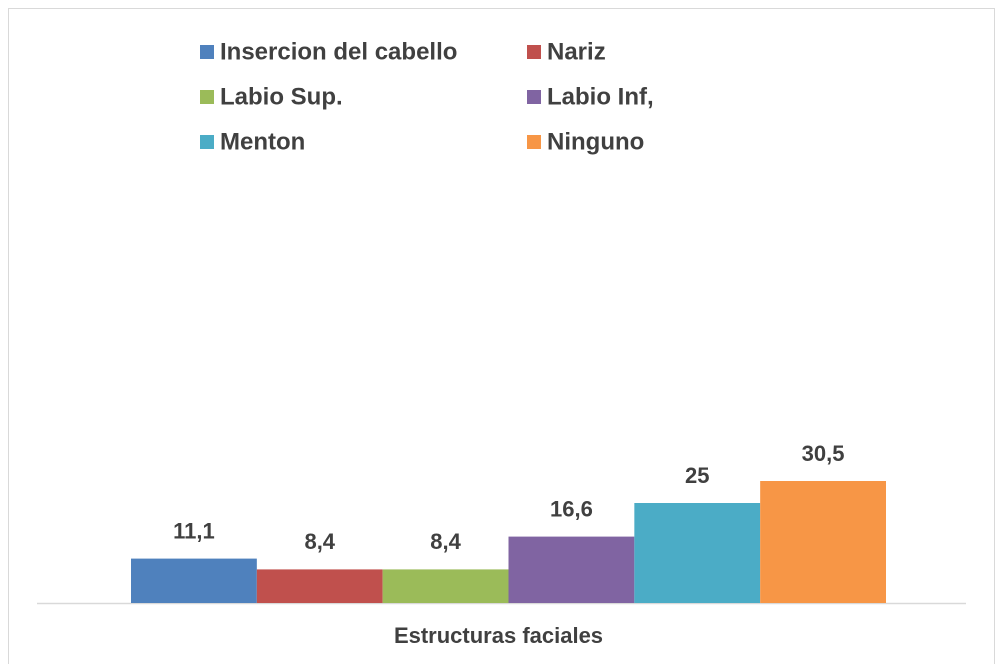 The height and width of the screenshot is (669, 995). Describe the element at coordinates (571, 508) in the screenshot. I see `value-label: 16,6` at that location.